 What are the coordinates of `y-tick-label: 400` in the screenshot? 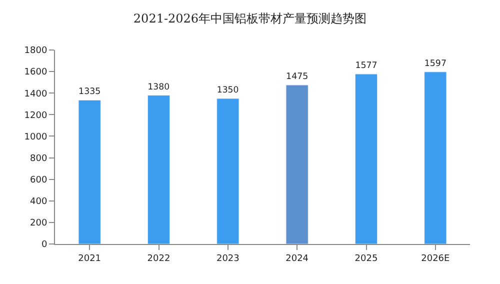 It's located at (39, 202).